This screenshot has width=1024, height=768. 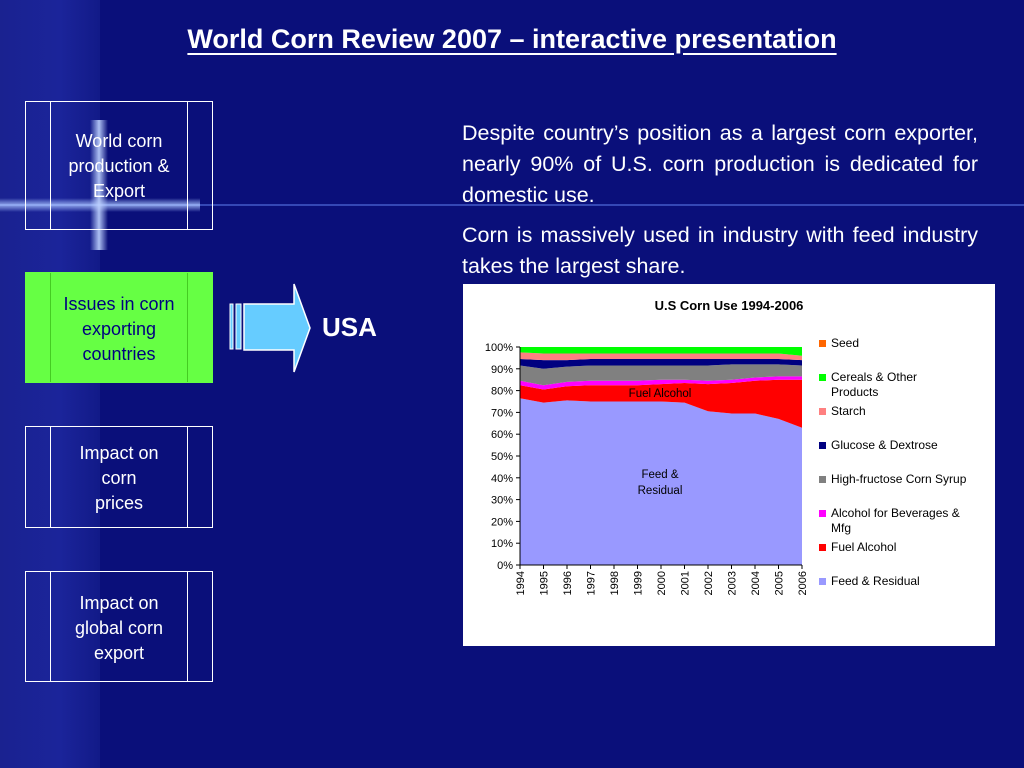 I want to click on nav-label-line: countries, so click(x=119, y=354).